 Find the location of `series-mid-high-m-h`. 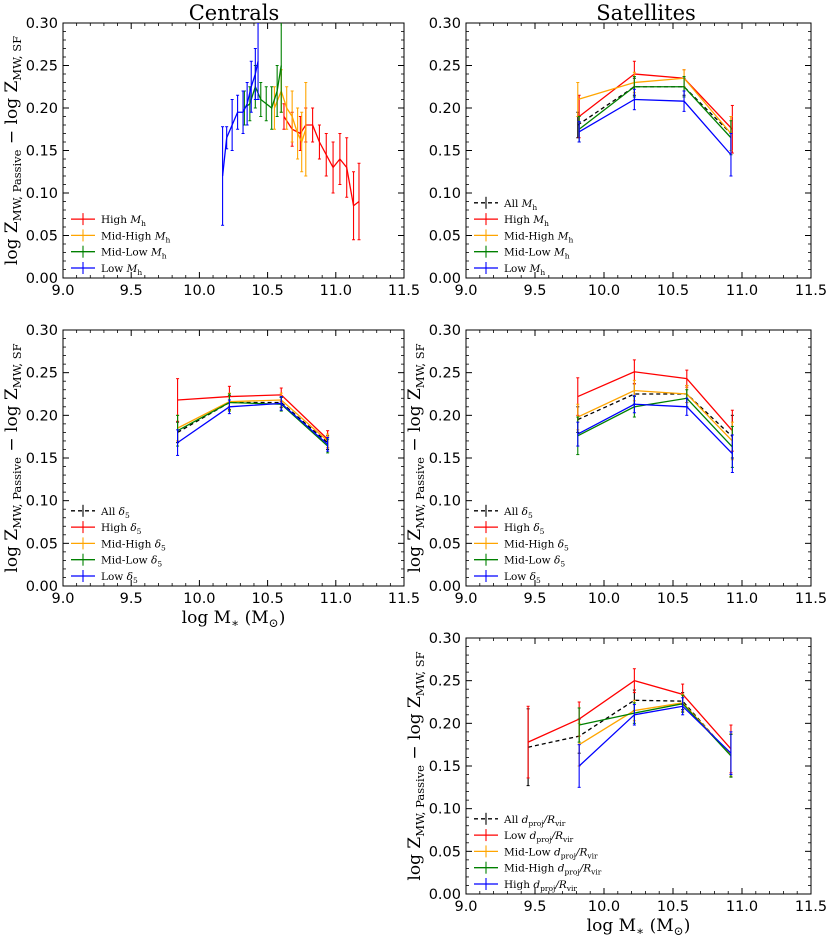

series-mid-high-m-h is located at coordinates (654, 110).